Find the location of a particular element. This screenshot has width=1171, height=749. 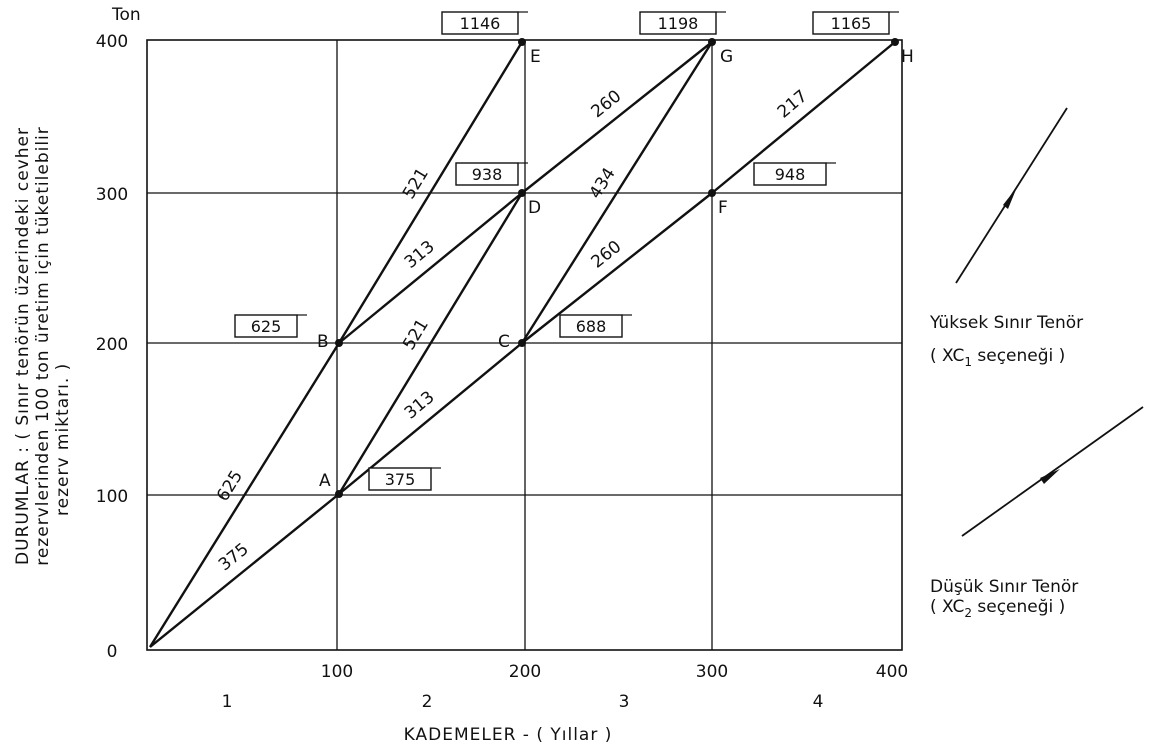

node-point-G is located at coordinates (712, 42).